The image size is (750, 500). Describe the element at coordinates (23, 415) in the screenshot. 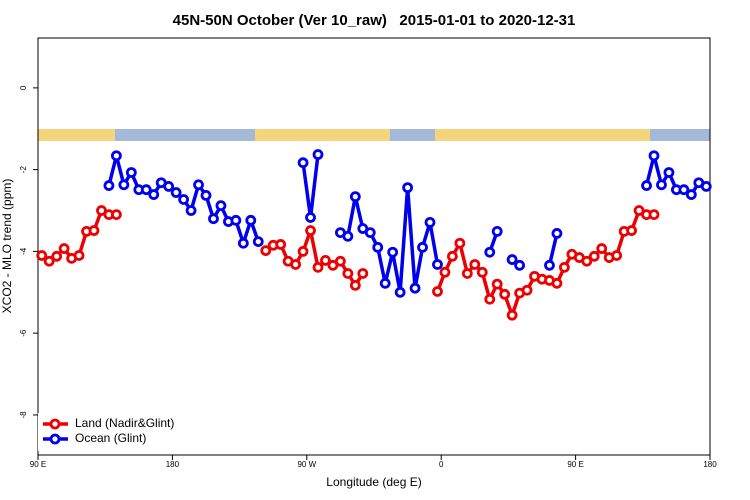

I see `y-tick-label: -8` at that location.